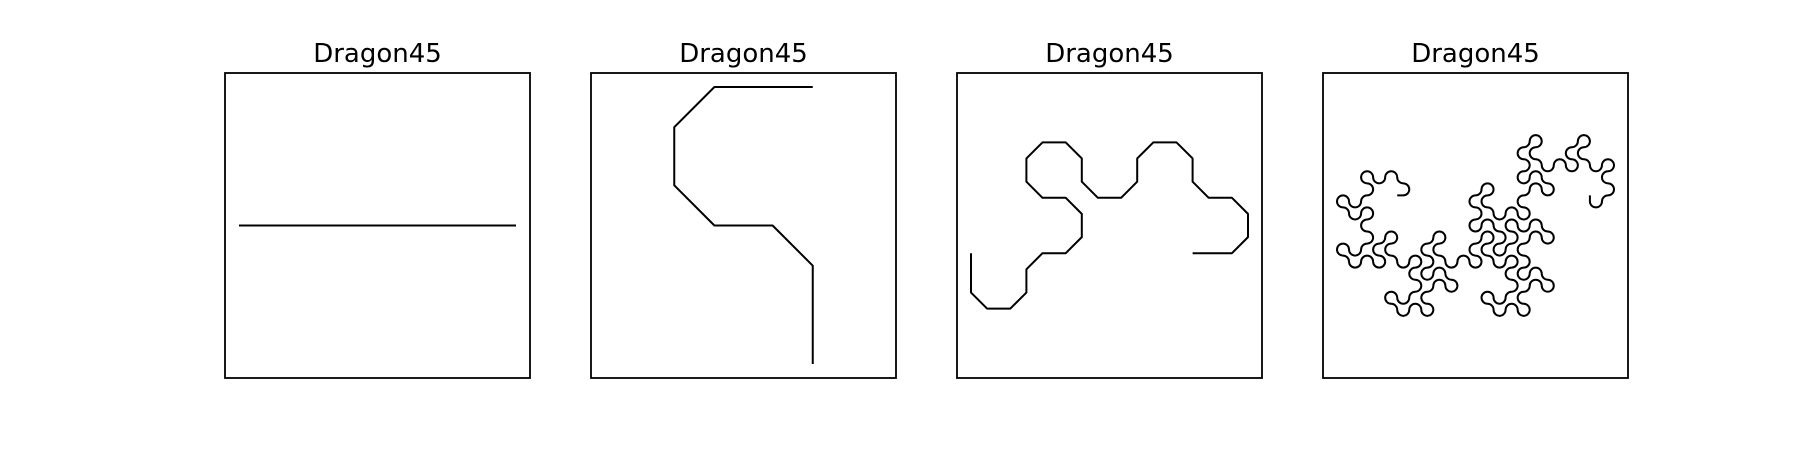 The height and width of the screenshot is (450, 1800). I want to click on panel-4-title: Dragon45, so click(1475, 54).